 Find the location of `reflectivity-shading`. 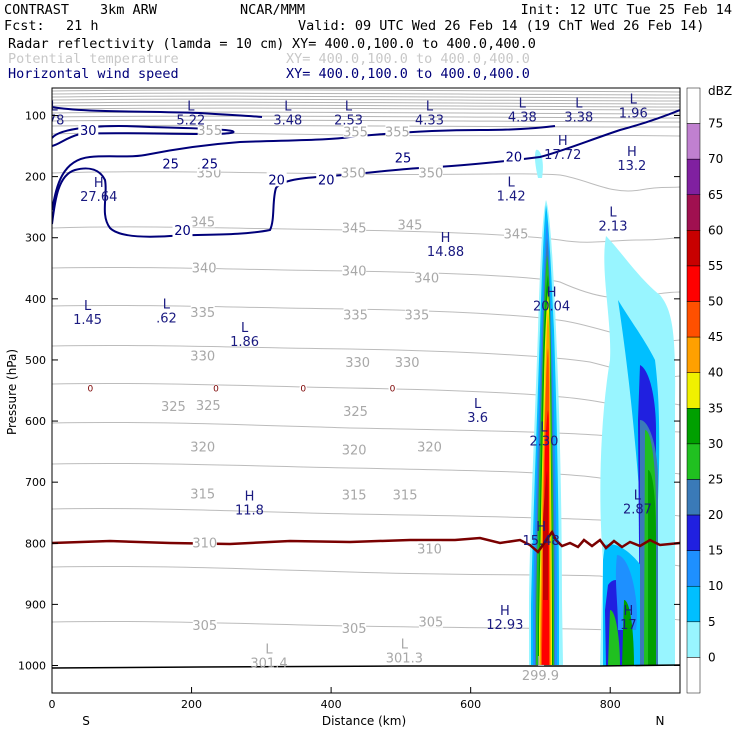

reflectivity-shading is located at coordinates (602, 407).